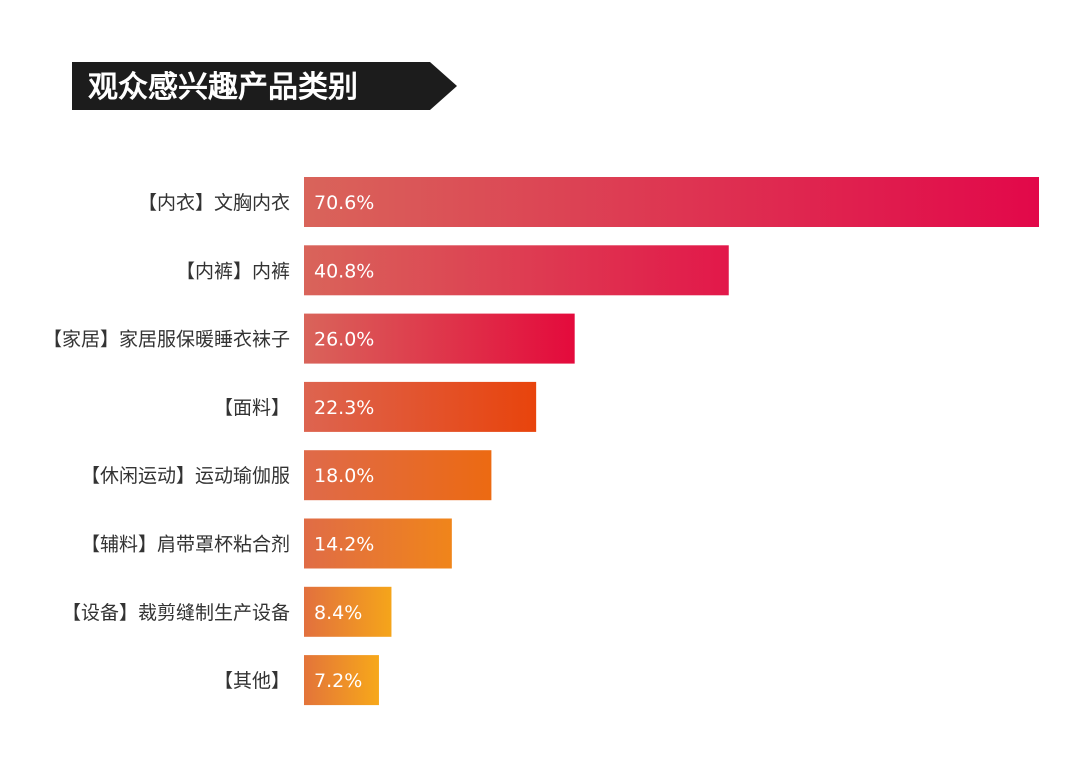 This screenshot has height=762, width=1080. Describe the element at coordinates (344, 271) in the screenshot. I see `value-label: 40.8%` at that location.